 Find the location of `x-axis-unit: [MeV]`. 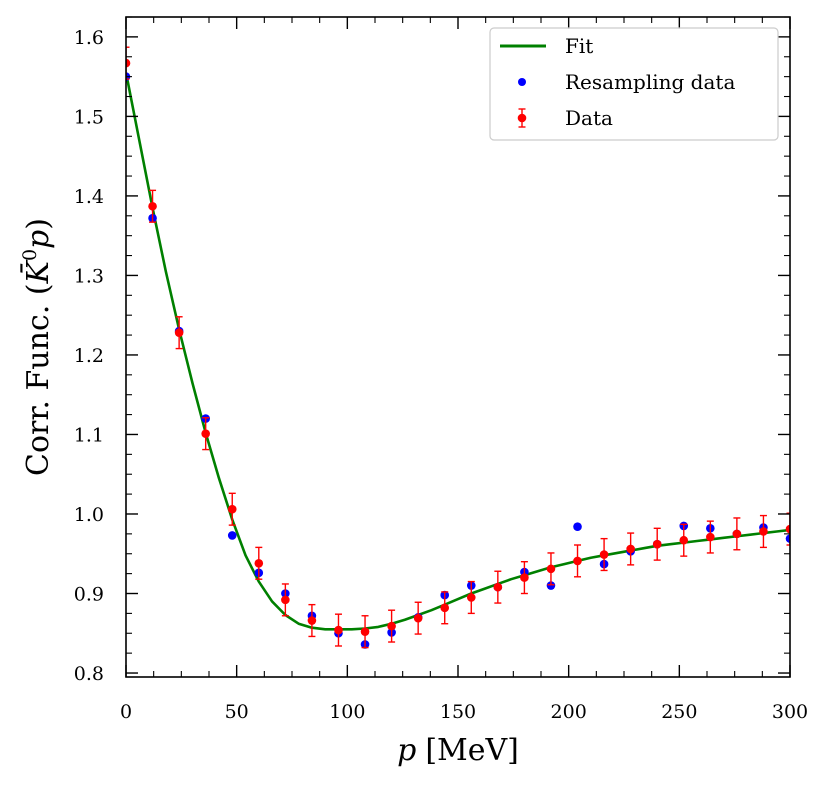

x-axis-unit: [MeV] is located at coordinates (472, 750).